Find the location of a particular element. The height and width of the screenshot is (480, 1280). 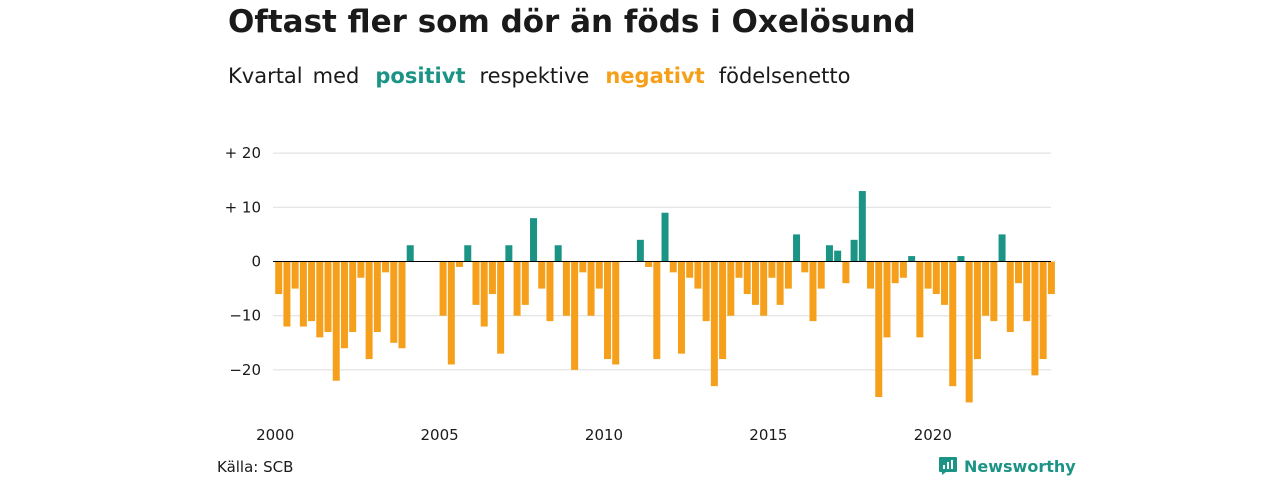

y-tick-label: 0 is located at coordinates (256, 262).